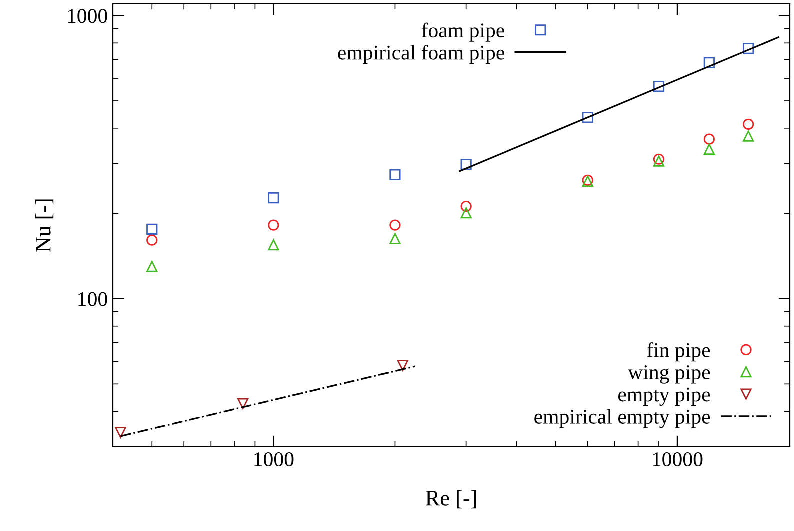  What do you see at coordinates (669, 375) in the screenshot?
I see `legend-label: wing pipe` at bounding box center [669, 375].